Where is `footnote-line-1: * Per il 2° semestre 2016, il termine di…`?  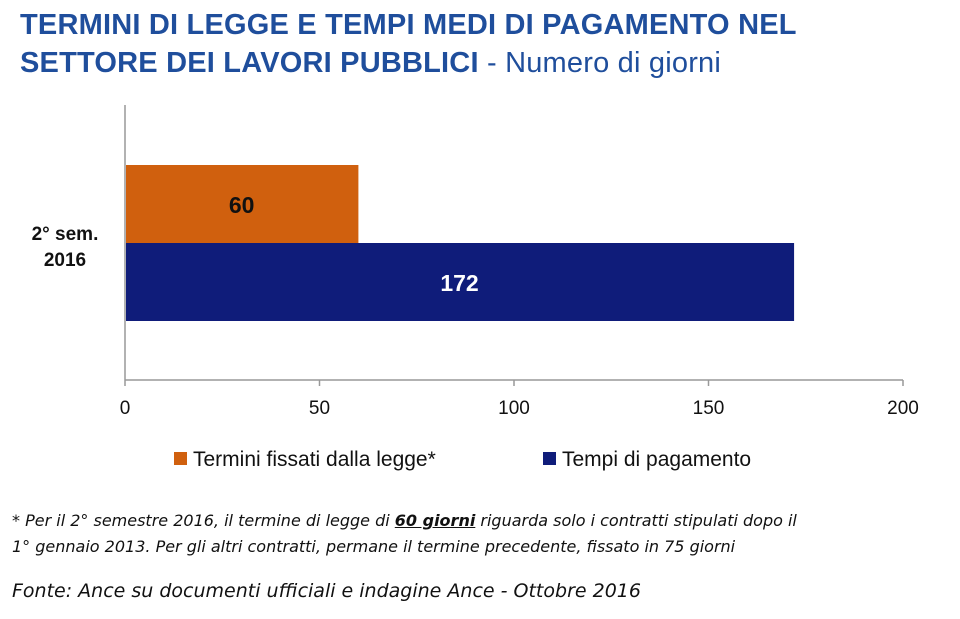 footnote-line-1: * Per il 2° semestre 2016, il termine di… is located at coordinates (482, 521).